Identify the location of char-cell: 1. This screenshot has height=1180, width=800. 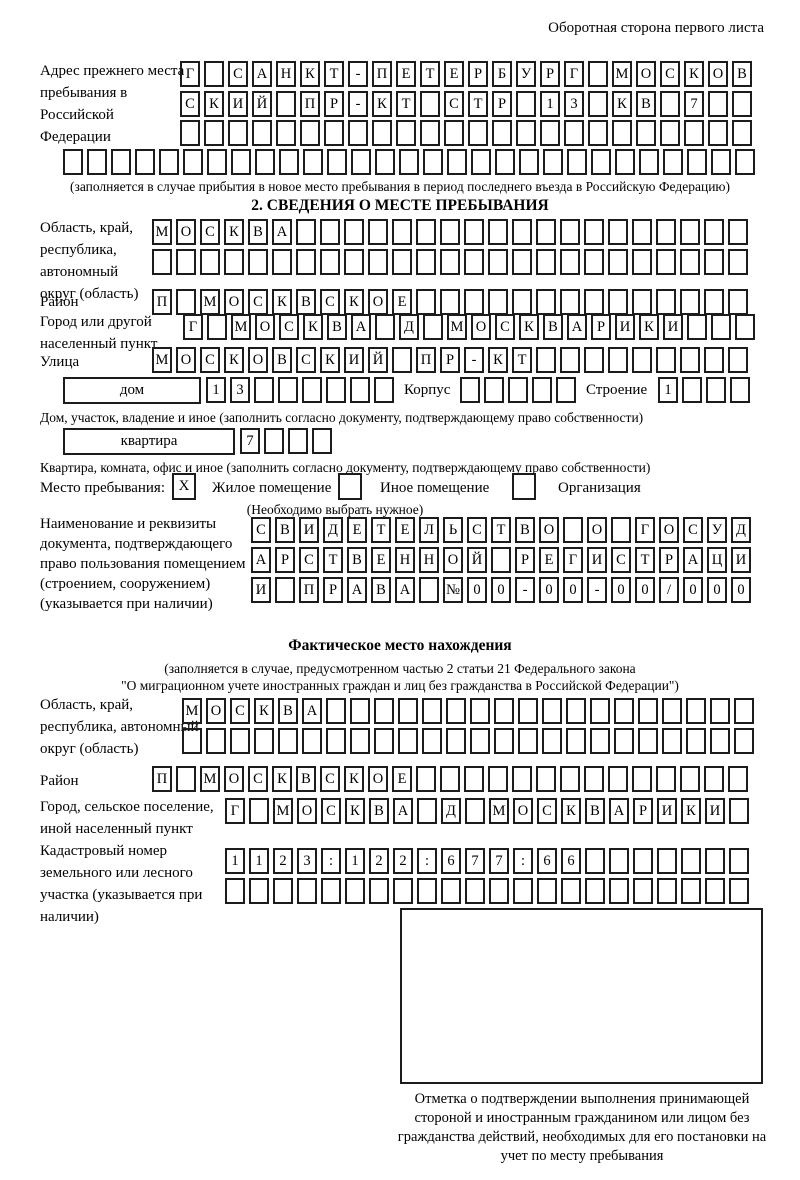
(235, 861).